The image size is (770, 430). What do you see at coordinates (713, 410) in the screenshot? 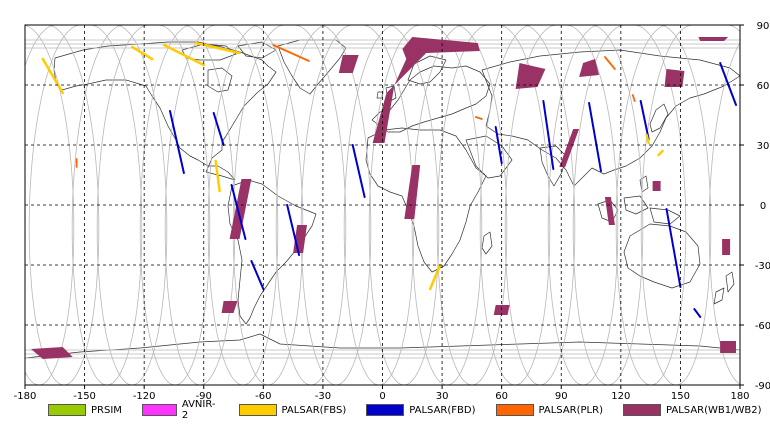
I see `legend-label: PALSAR(WB1/WB2)` at bounding box center [713, 410].